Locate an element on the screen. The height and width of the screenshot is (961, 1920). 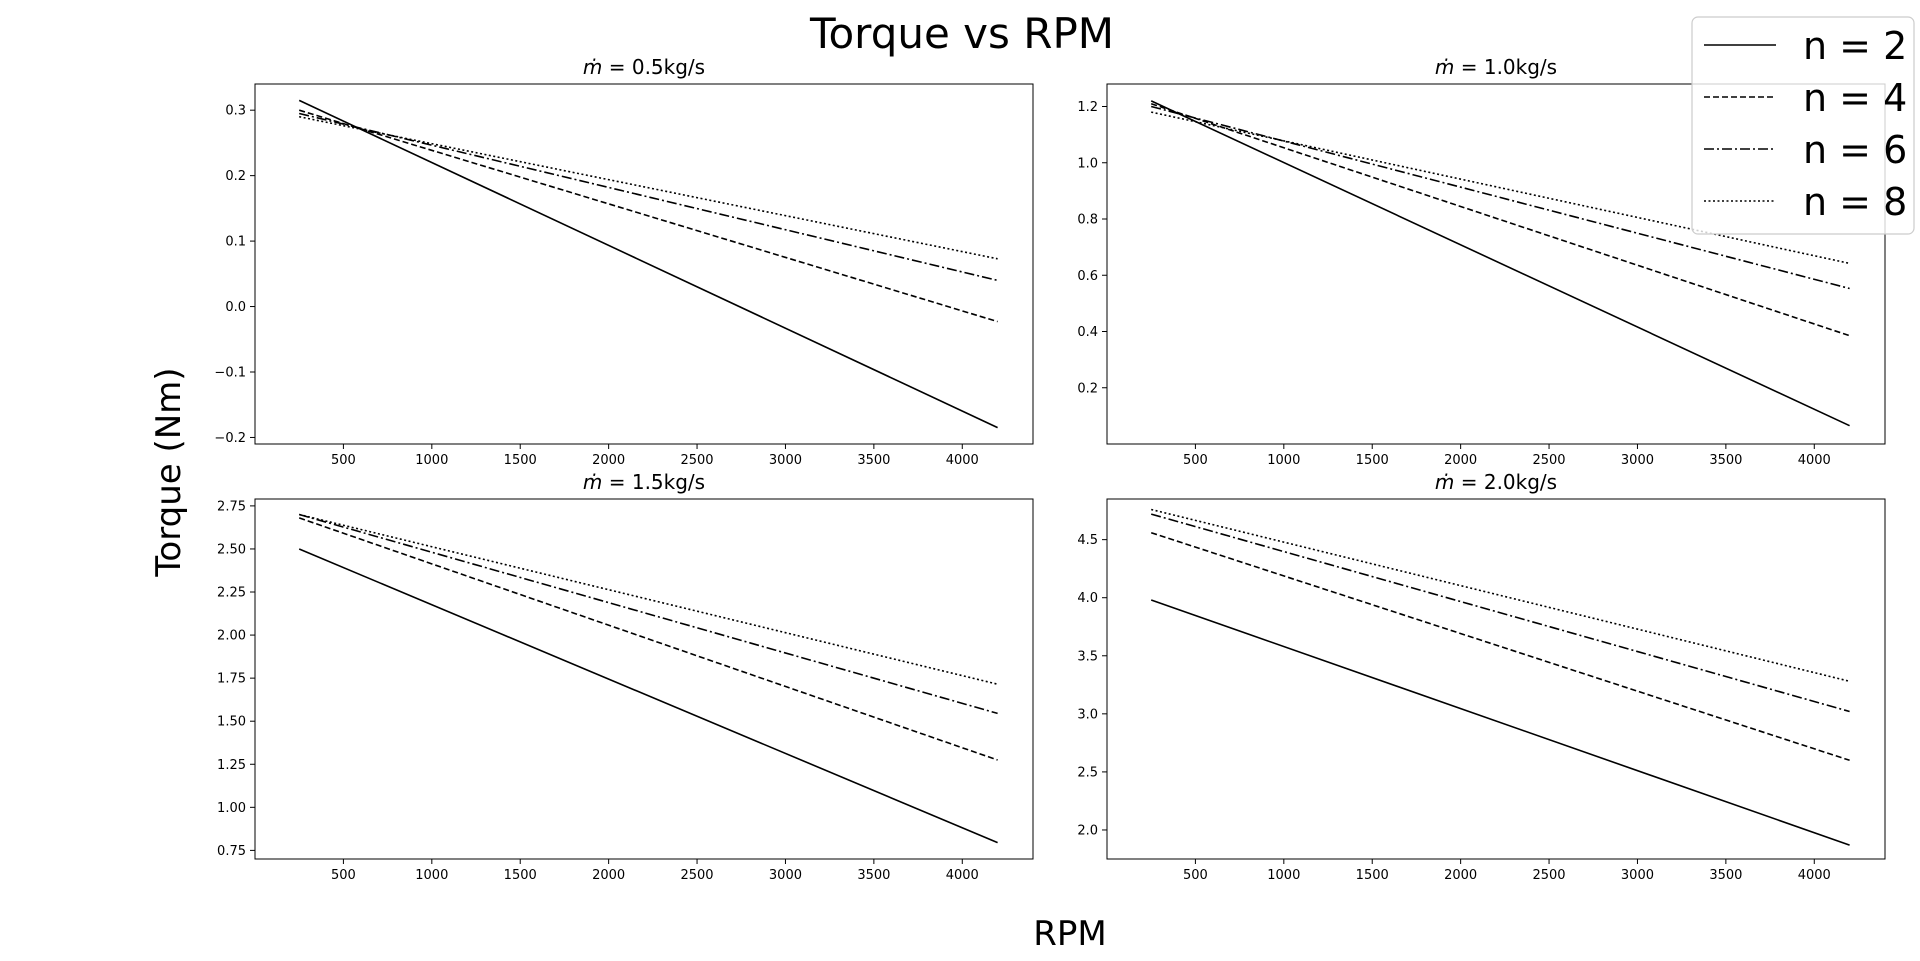
y-tick-label: 1.2 is located at coordinates (1087, 107).